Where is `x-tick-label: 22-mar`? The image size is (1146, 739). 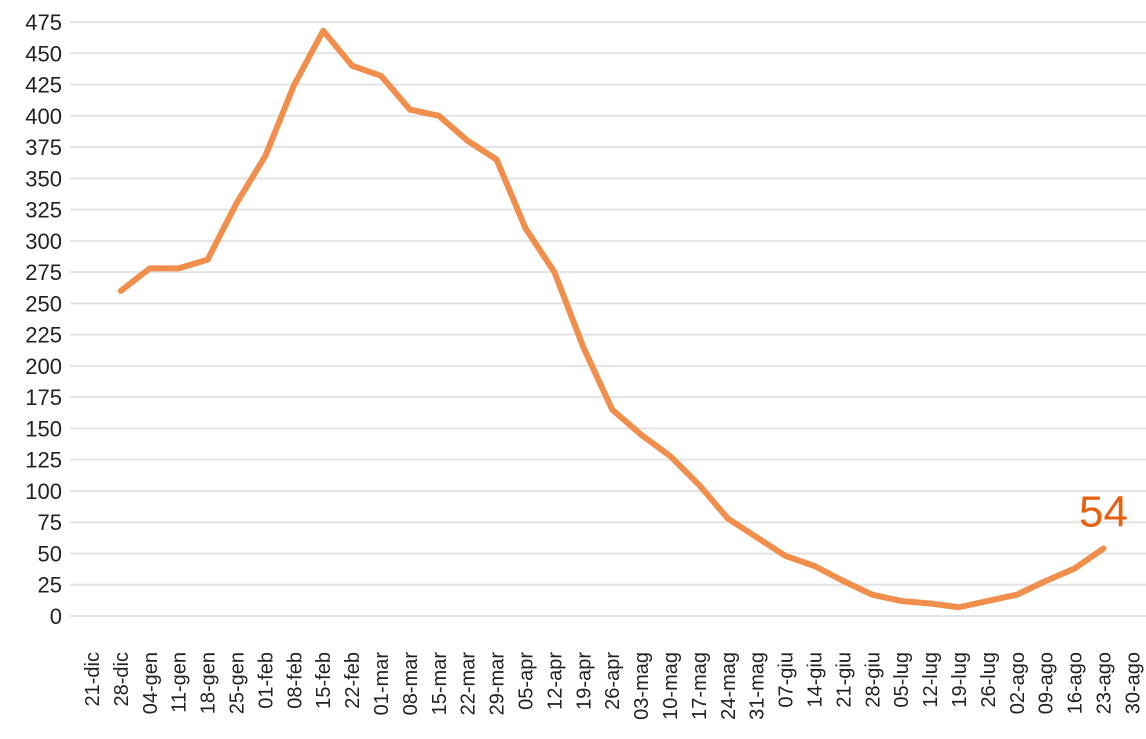
x-tick-label: 22-mar is located at coordinates (469, 684).